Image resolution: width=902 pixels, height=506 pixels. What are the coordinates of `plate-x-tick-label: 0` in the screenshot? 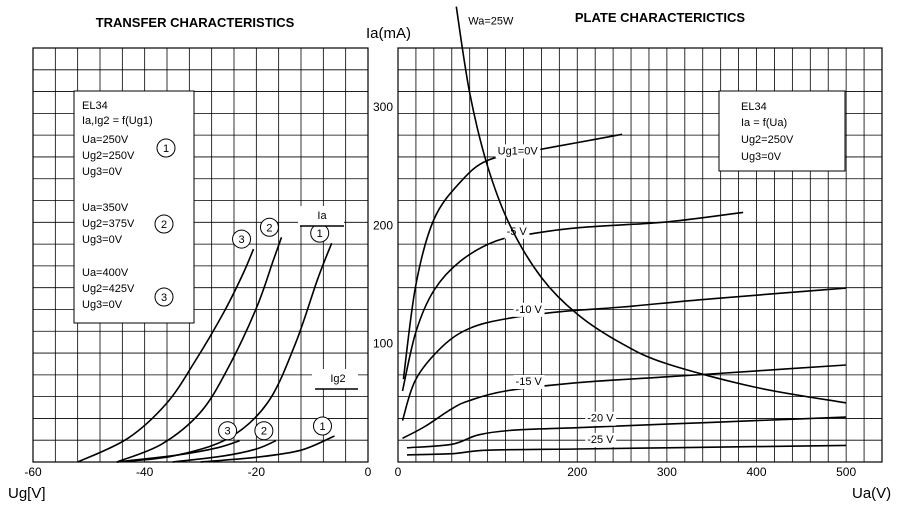 It's located at (398, 472).